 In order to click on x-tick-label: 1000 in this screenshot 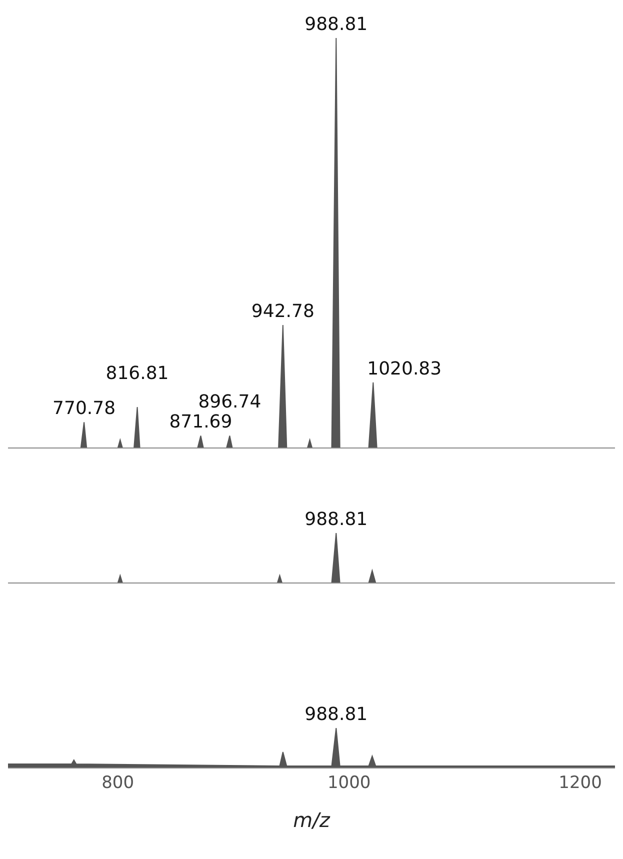, I will do `click(349, 783)`.